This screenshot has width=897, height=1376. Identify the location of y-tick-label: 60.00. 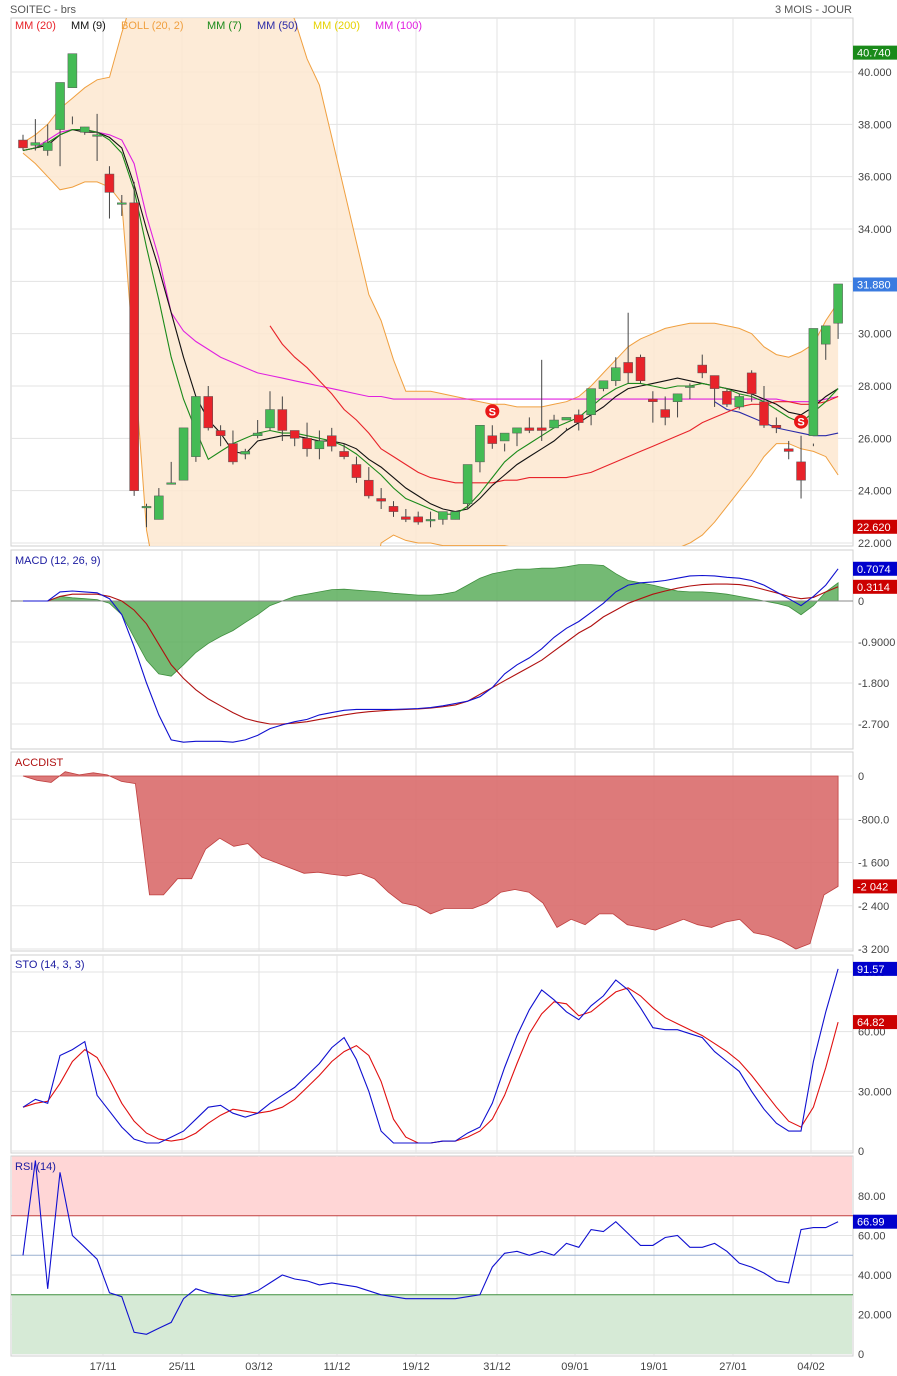
(872, 1237).